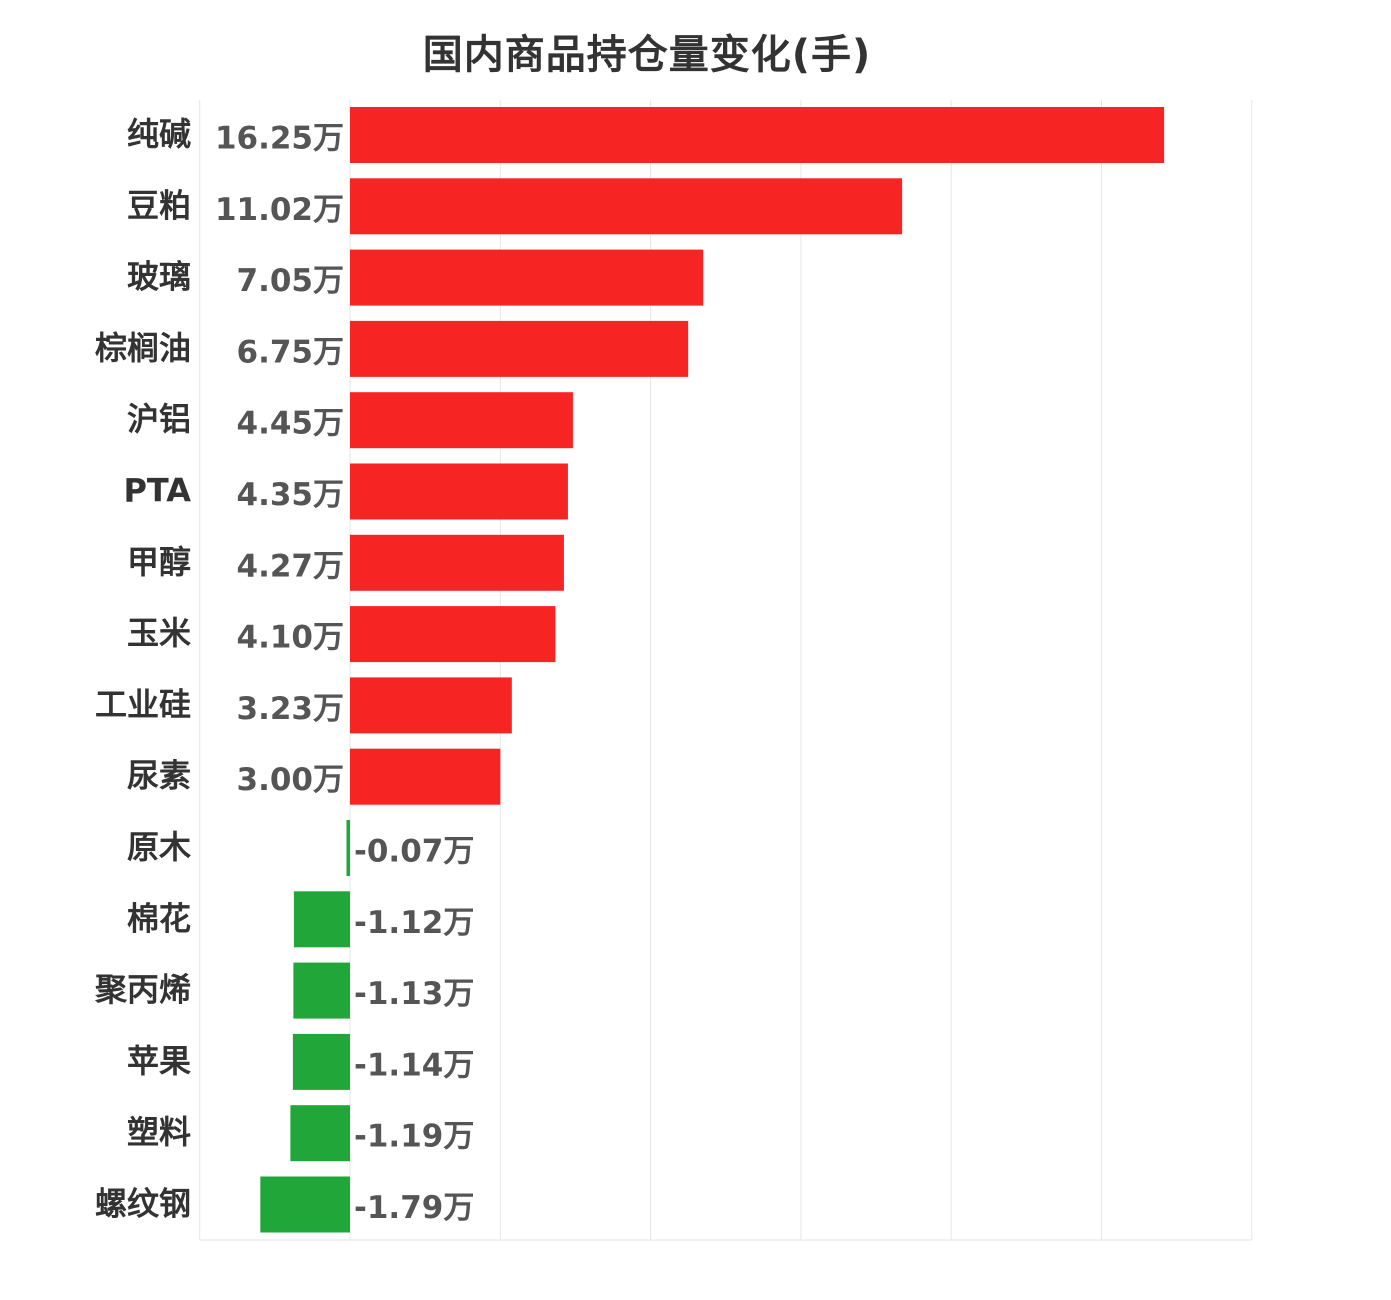  I want to click on category-label: 苹果, so click(159, 1061).